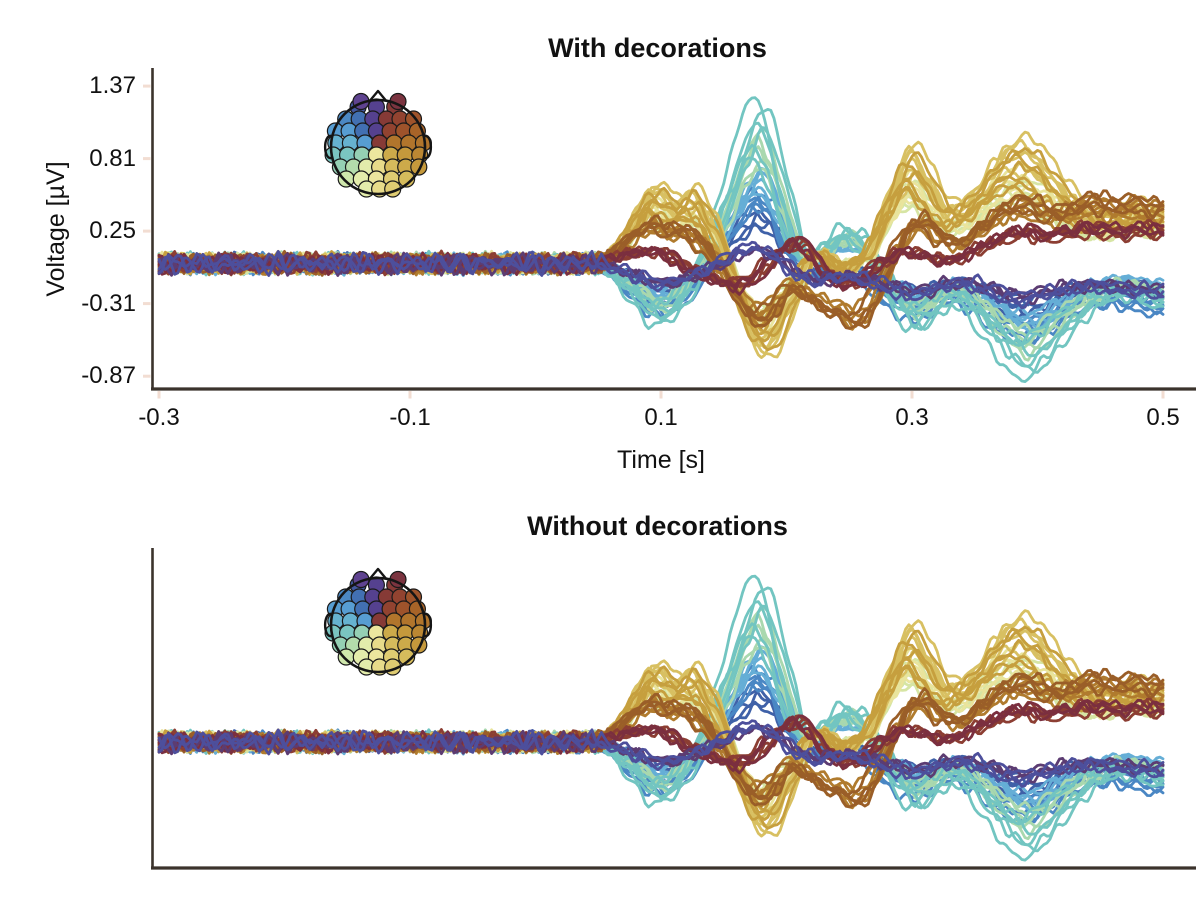  What do you see at coordinates (657, 48) in the screenshot?
I see `panel1-title: With decorations` at bounding box center [657, 48].